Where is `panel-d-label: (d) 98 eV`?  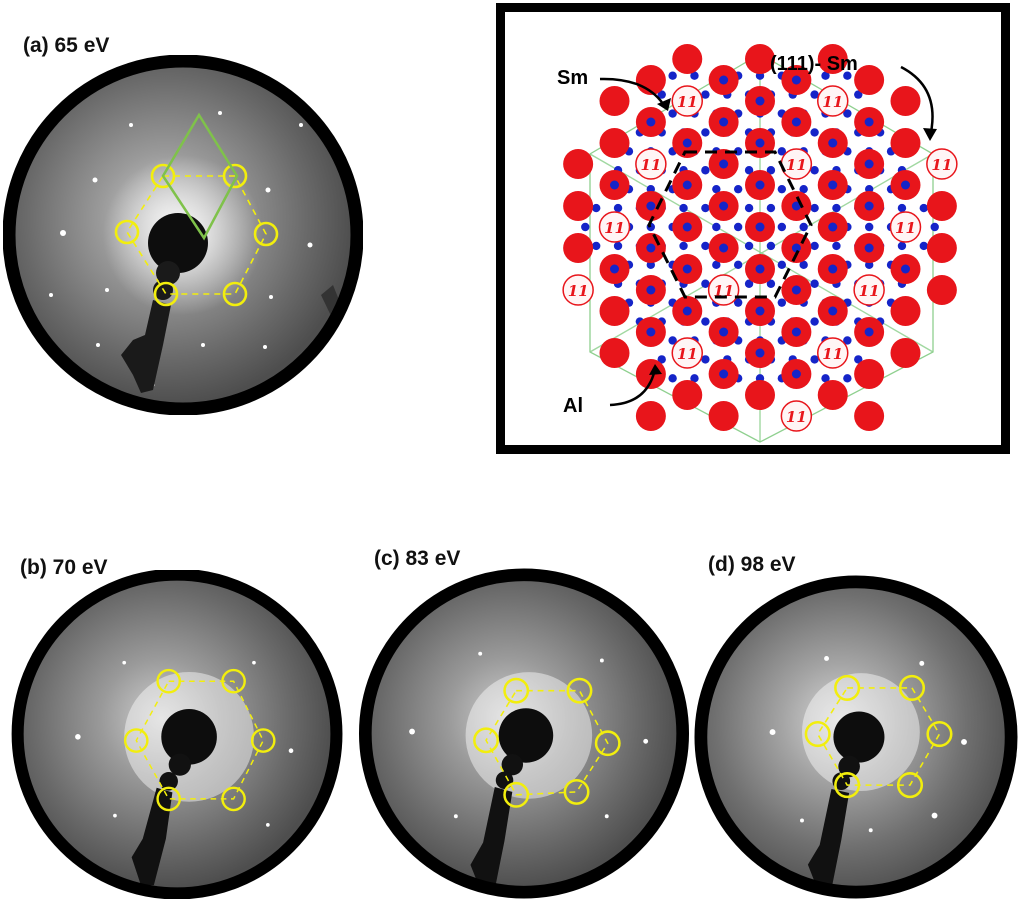 panel-d-label: (d) 98 eV is located at coordinates (752, 564).